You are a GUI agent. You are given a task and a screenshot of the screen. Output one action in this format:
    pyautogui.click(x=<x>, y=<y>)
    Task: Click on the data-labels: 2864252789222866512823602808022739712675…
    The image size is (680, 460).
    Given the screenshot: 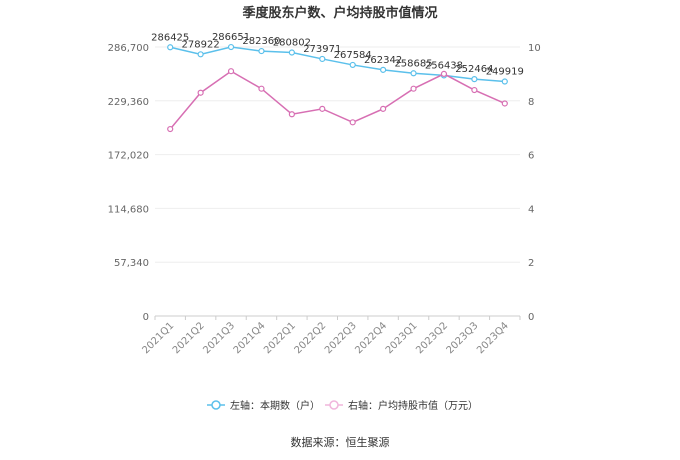 What is the action you would take?
    pyautogui.click(x=337, y=54)
    